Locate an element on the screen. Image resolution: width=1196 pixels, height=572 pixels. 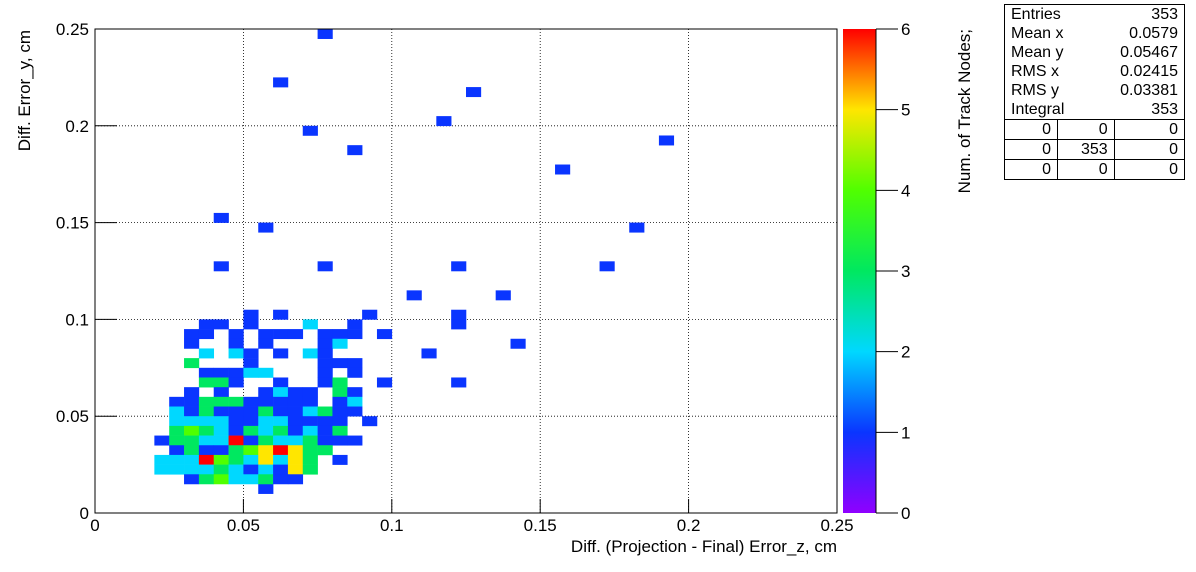
stats-key: Integral is located at coordinates (1059, 110).